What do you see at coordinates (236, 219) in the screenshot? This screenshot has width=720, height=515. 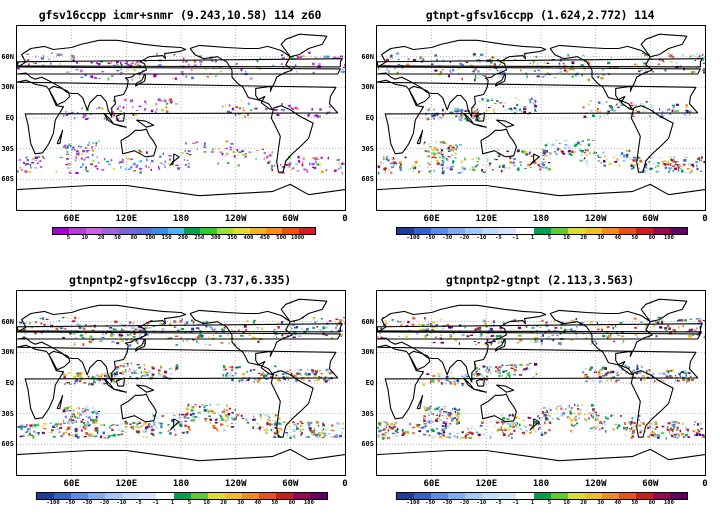 I see `lon-tick-label: 120W` at bounding box center [236, 219].